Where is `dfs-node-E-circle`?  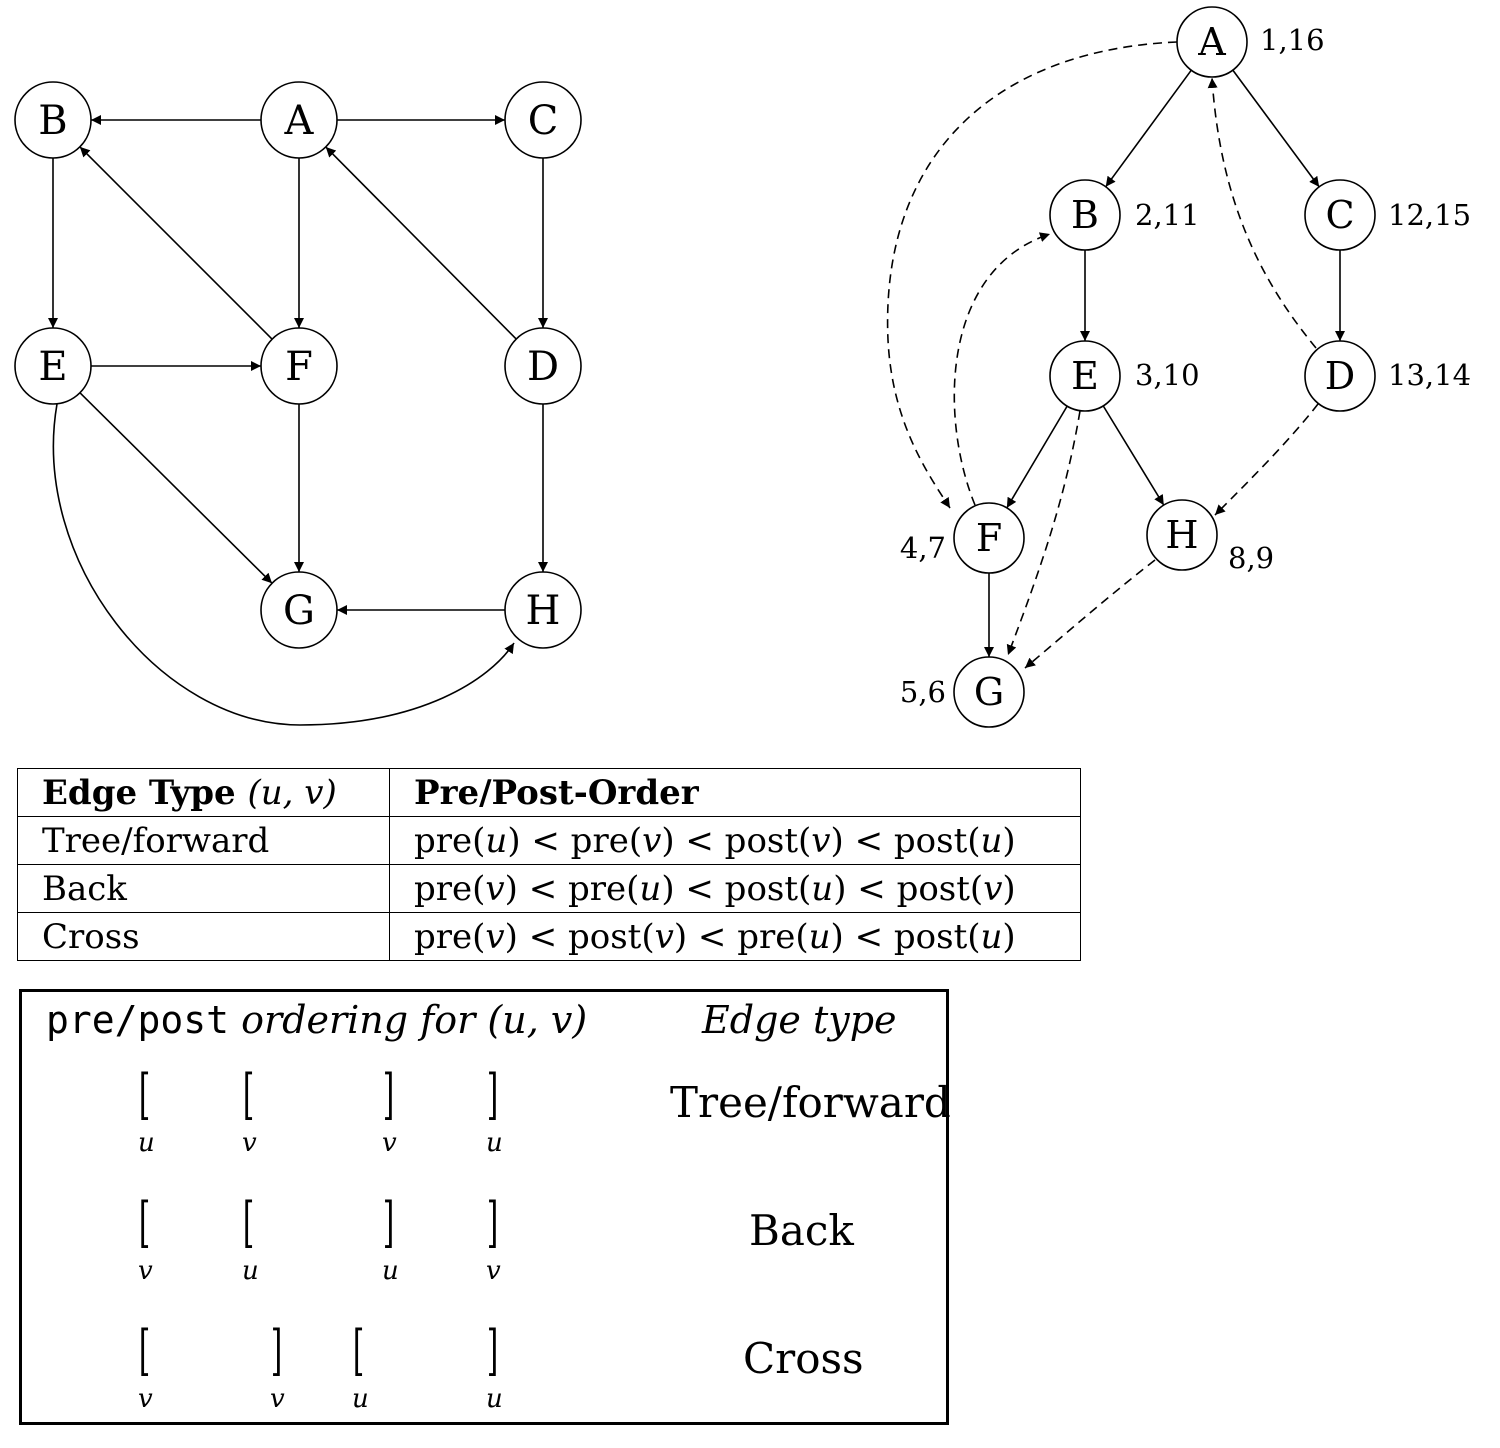 dfs-node-E-circle is located at coordinates (1085, 376).